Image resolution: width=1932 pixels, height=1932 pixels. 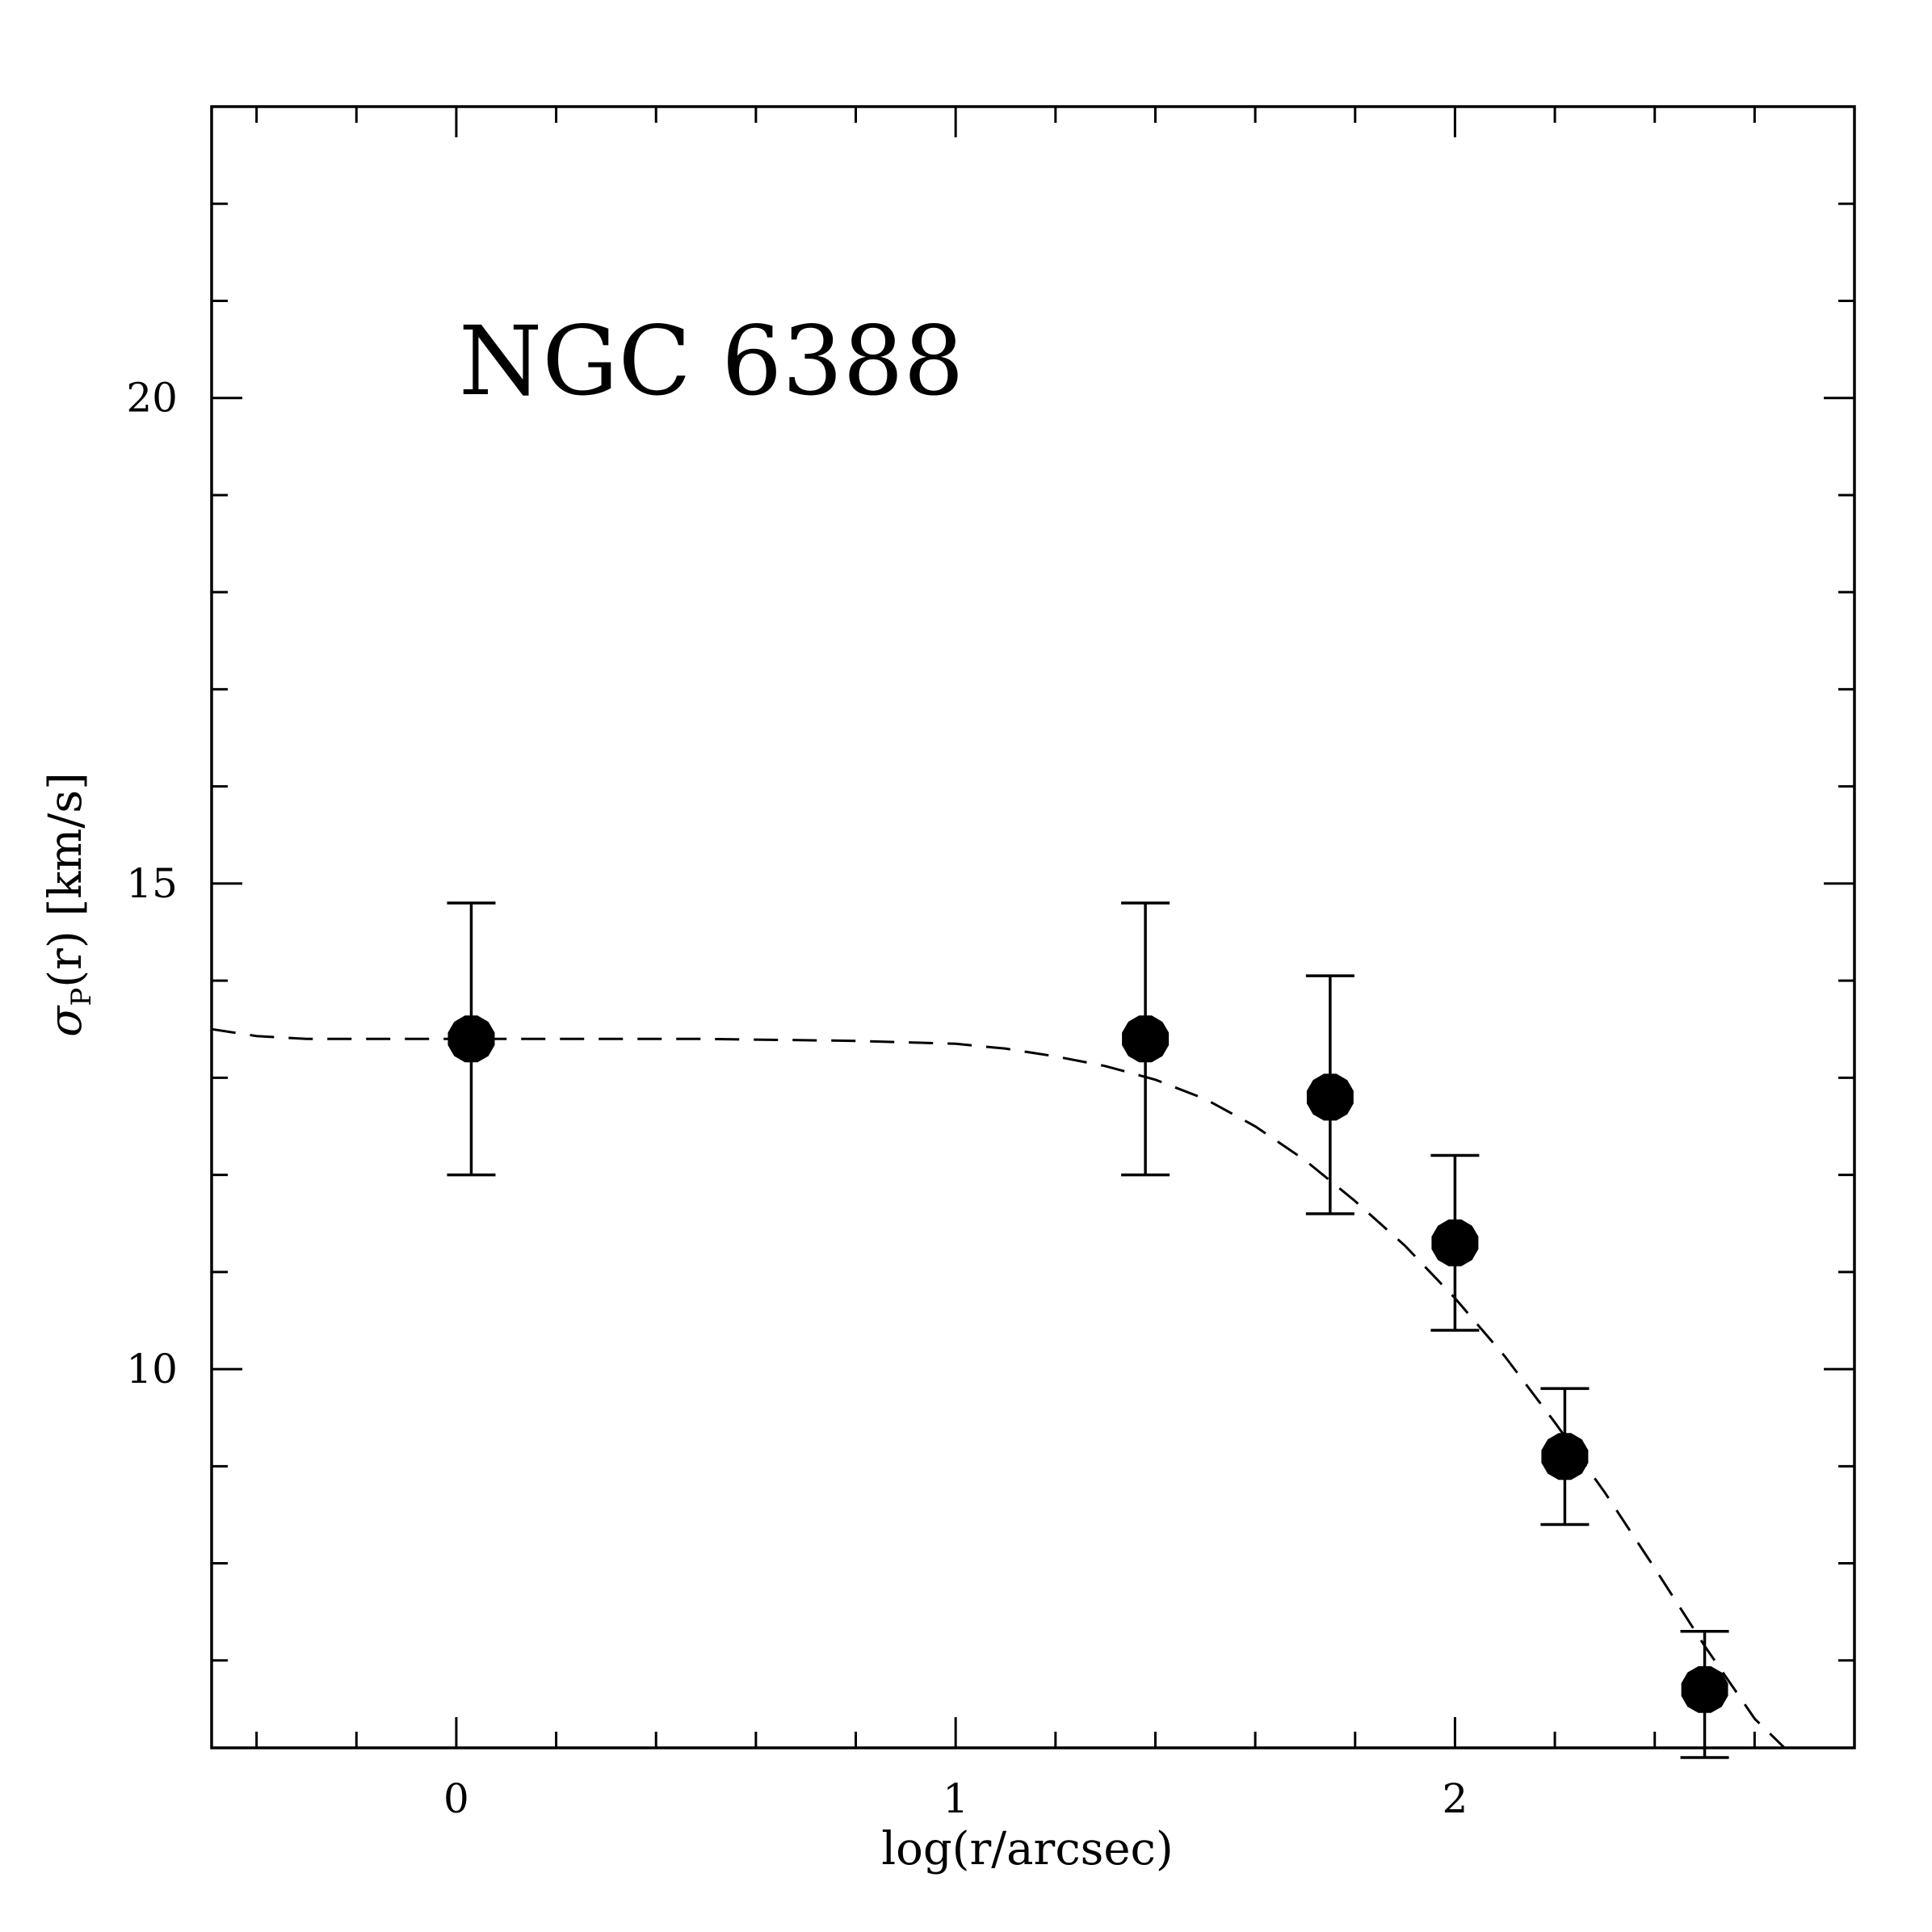 I want to click on x-axis-label: log(r/arcsec), so click(x=1027, y=1849).